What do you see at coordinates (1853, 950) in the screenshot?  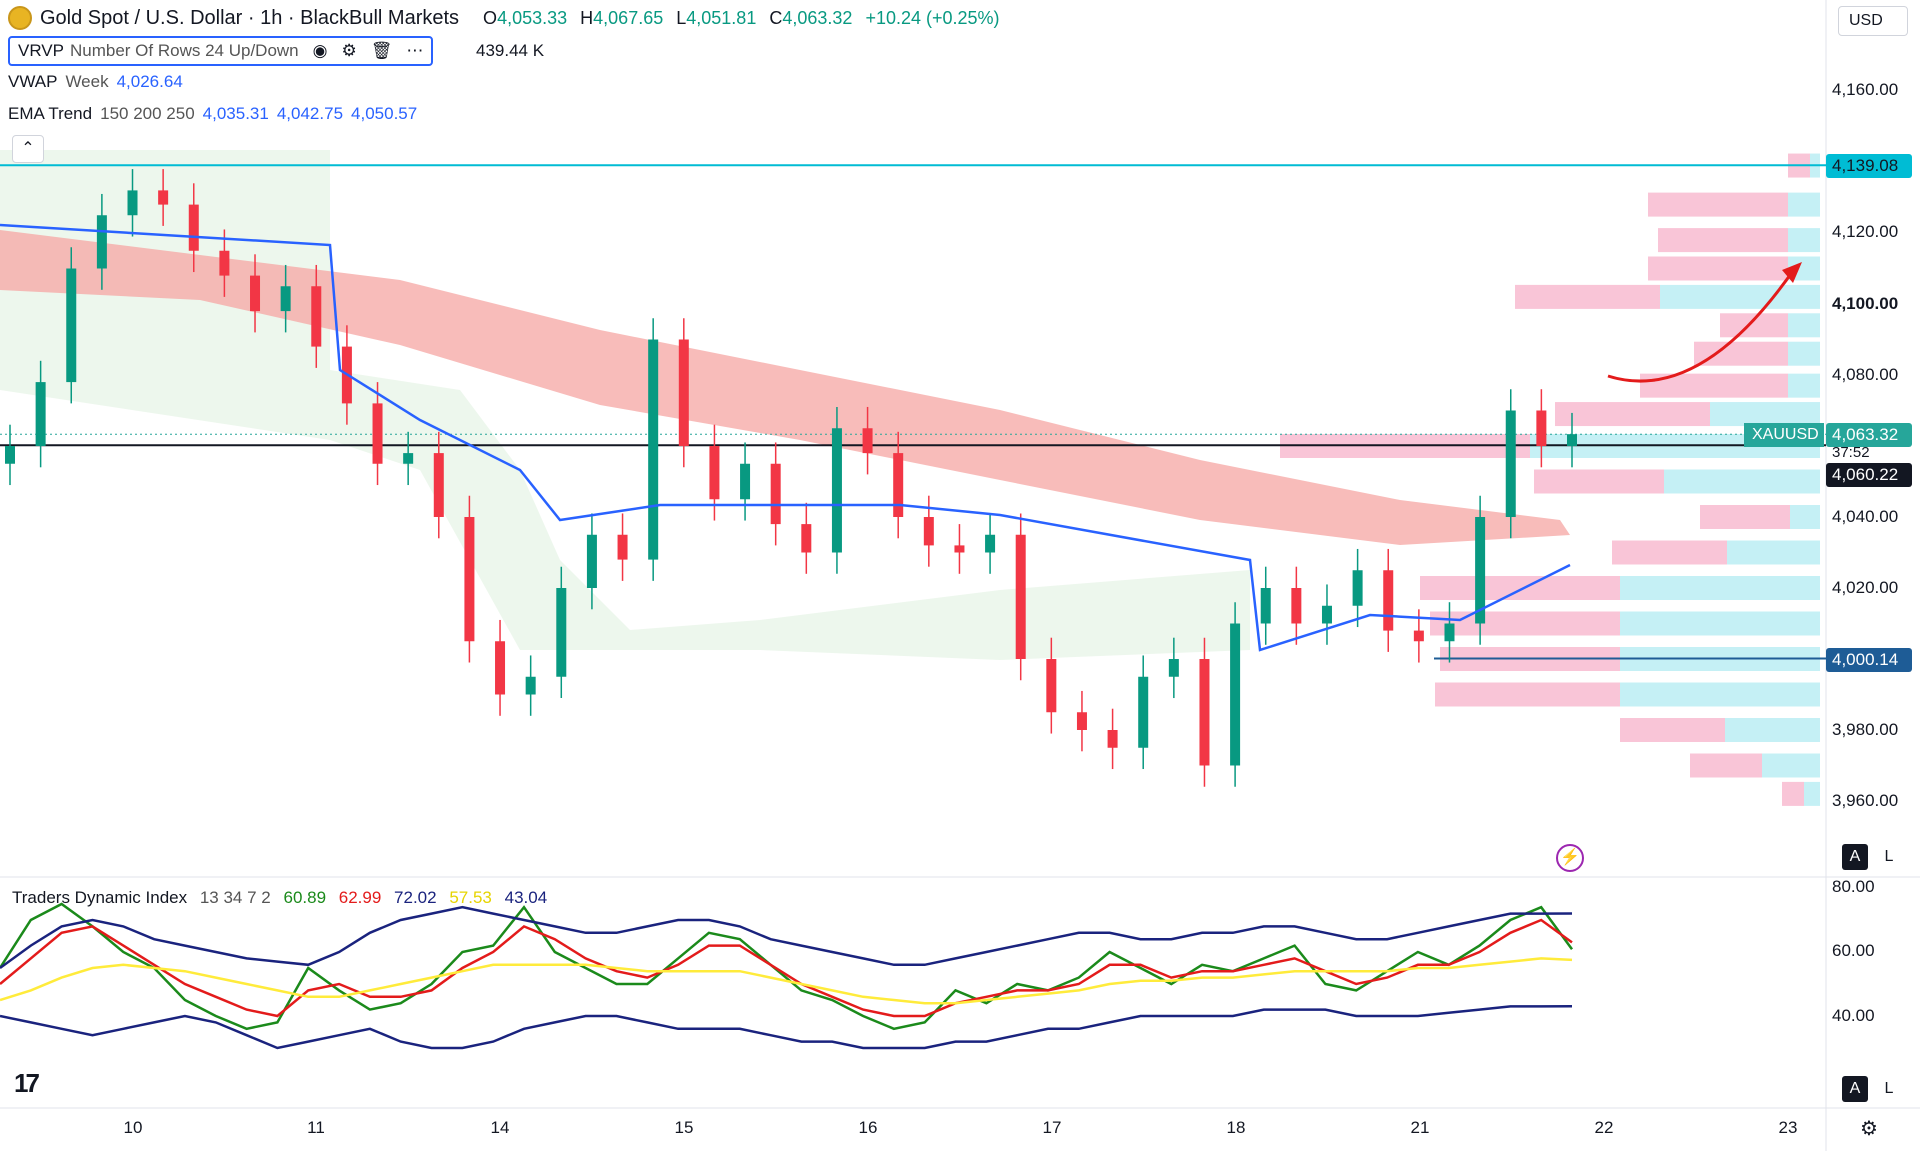 I see `tdi-tick: 60.00` at bounding box center [1853, 950].